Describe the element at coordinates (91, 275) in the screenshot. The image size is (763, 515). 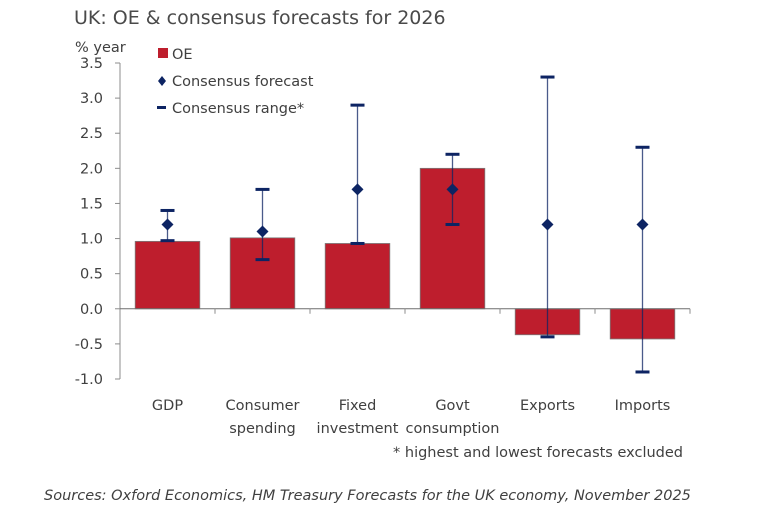
I see `y-tick-label: 0.5` at that location.